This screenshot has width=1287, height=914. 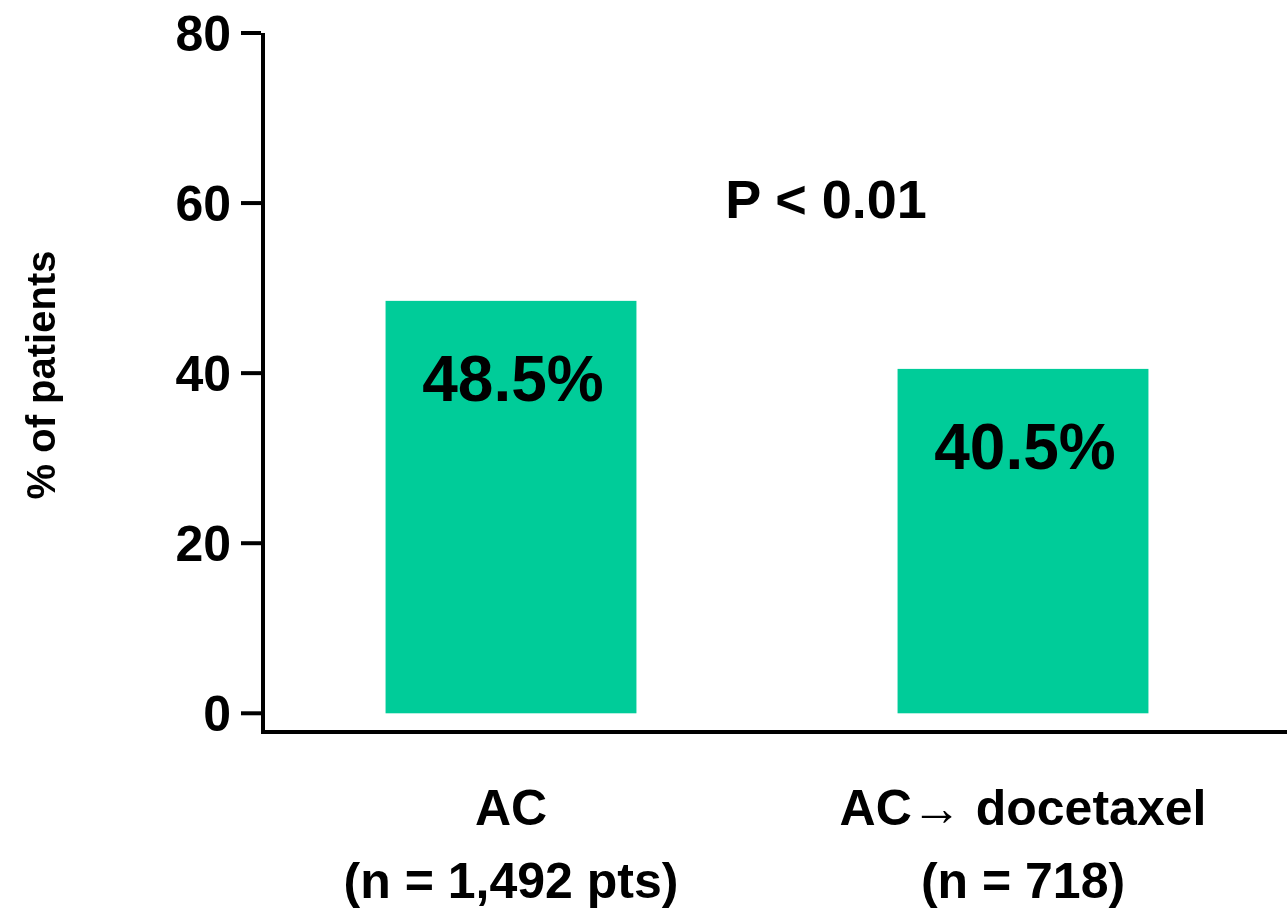 What do you see at coordinates (217, 714) in the screenshot?
I see `y-tick-label: 0` at bounding box center [217, 714].